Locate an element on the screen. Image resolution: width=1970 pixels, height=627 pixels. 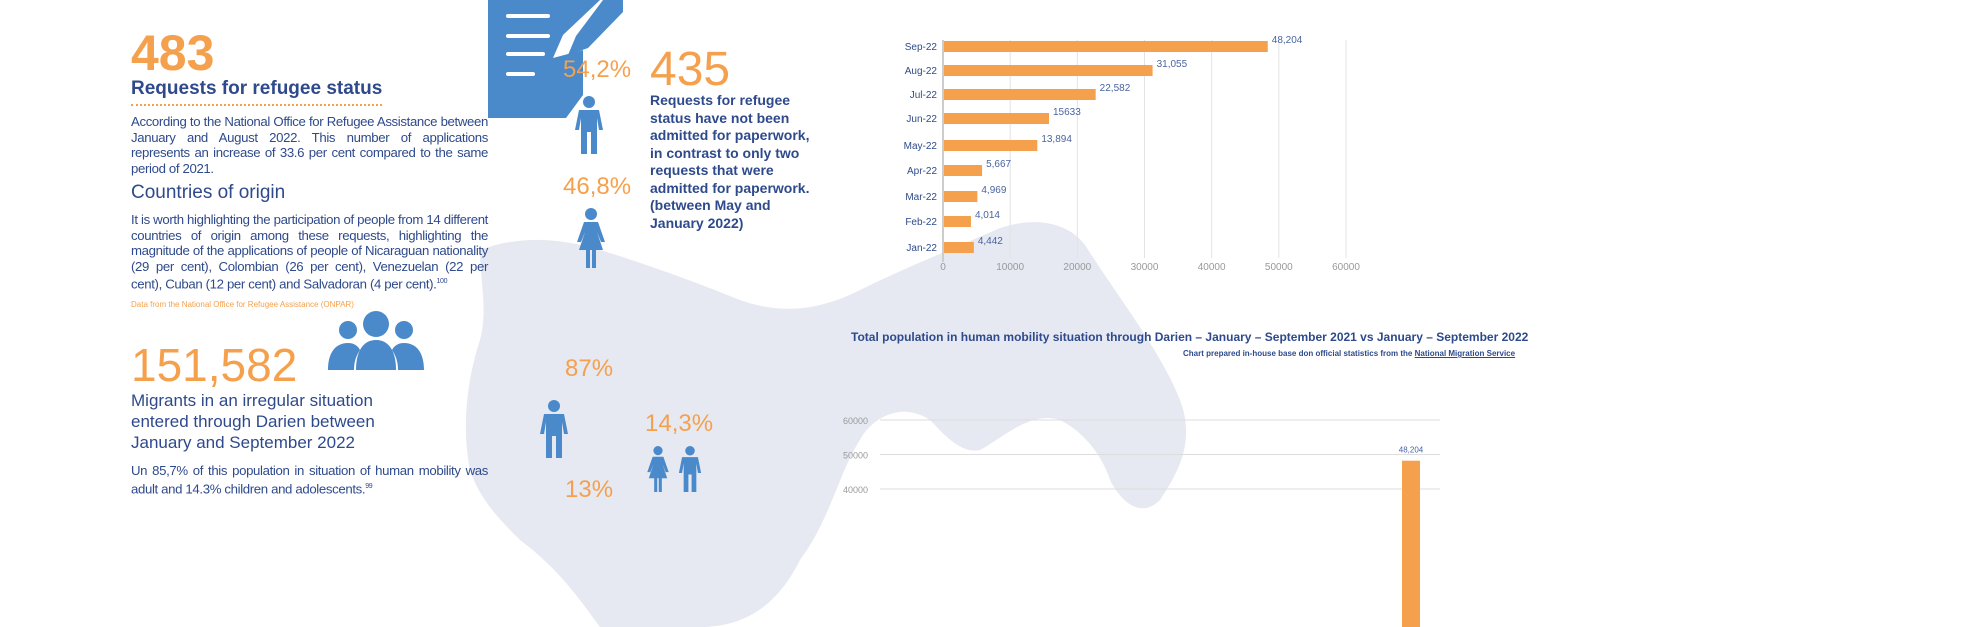
adult-percent: 87% is located at coordinates (589, 368).